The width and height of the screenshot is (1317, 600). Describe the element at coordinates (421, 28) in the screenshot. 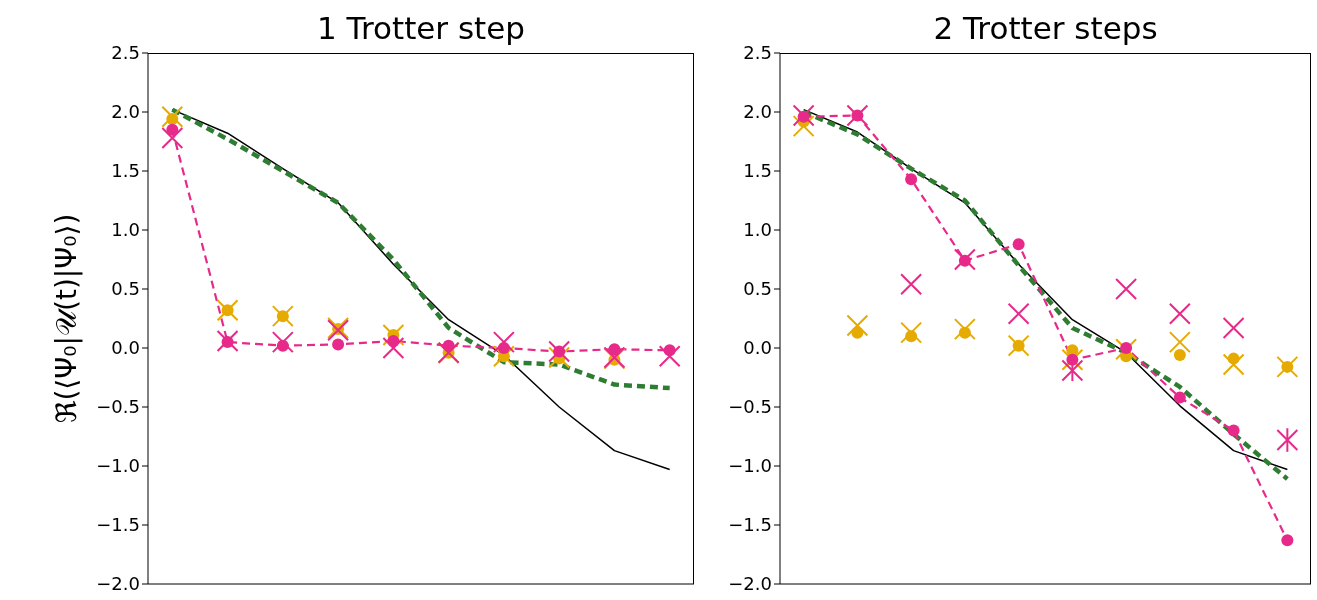

I see `chart-title: 1 Trotter step` at that location.